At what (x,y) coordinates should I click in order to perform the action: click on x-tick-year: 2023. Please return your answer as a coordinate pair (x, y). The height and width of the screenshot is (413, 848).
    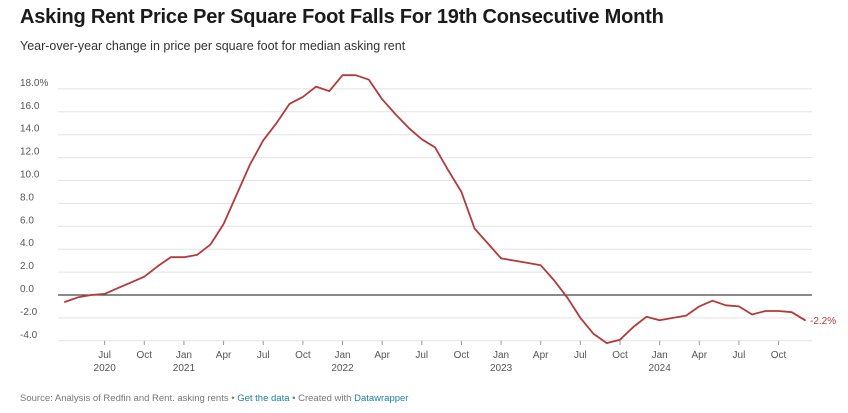
    Looking at the image, I should click on (501, 368).